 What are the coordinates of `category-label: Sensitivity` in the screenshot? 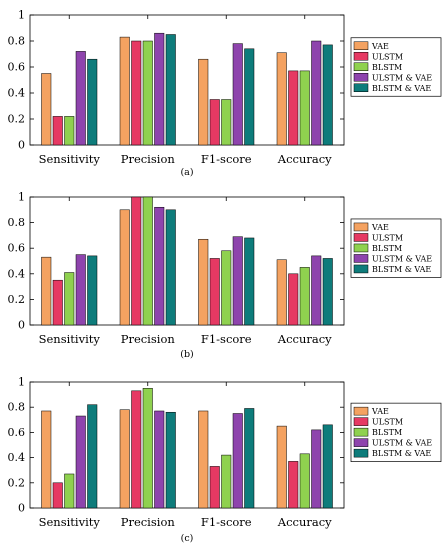 It's located at (70, 339).